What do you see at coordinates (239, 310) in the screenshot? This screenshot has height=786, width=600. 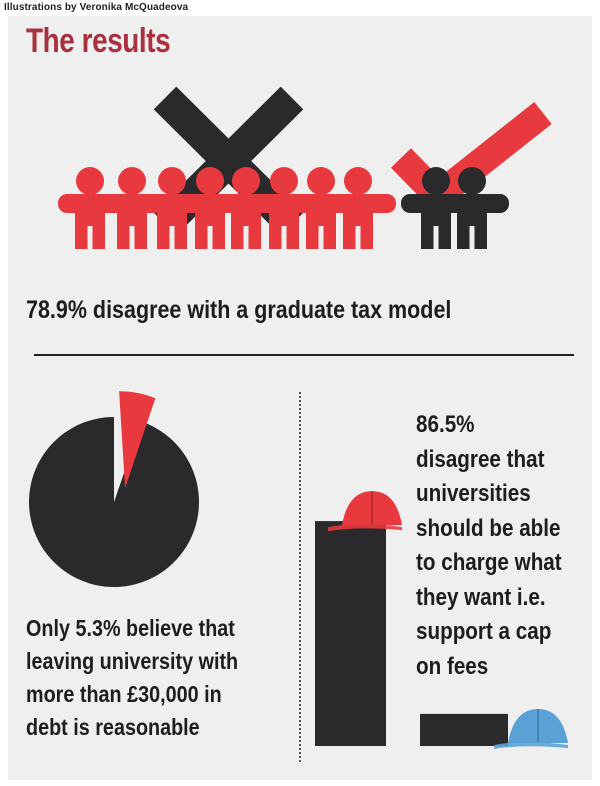 I see `graduate-tax-stat: 78.9% disagree with a graduate tax model` at bounding box center [239, 310].